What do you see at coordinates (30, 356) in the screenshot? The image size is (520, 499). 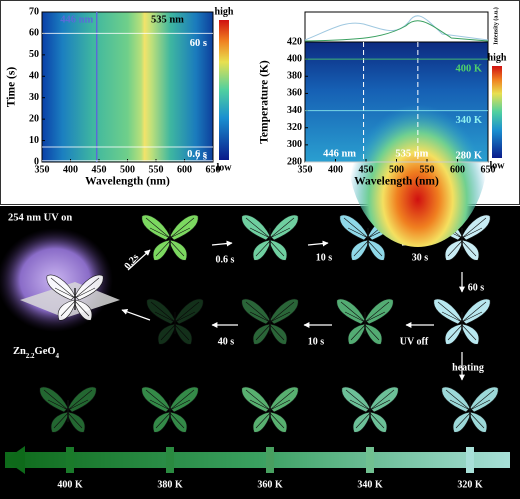 I see `material-part: 2.2` at bounding box center [30, 356].